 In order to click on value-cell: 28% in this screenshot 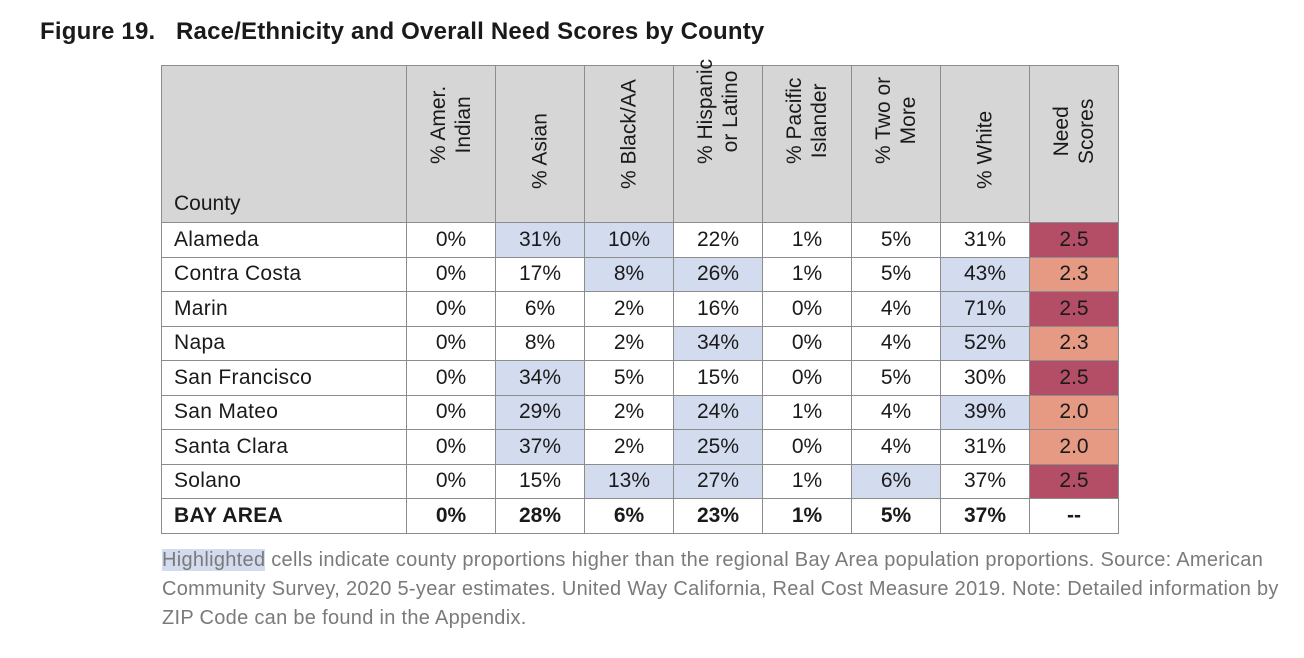, I will do `click(540, 516)`.